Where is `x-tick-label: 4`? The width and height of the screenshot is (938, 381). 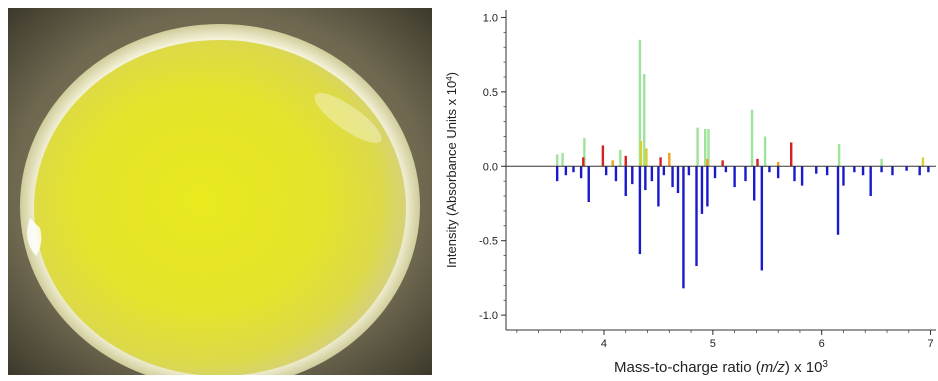 x-tick-label: 4 is located at coordinates (604, 344).